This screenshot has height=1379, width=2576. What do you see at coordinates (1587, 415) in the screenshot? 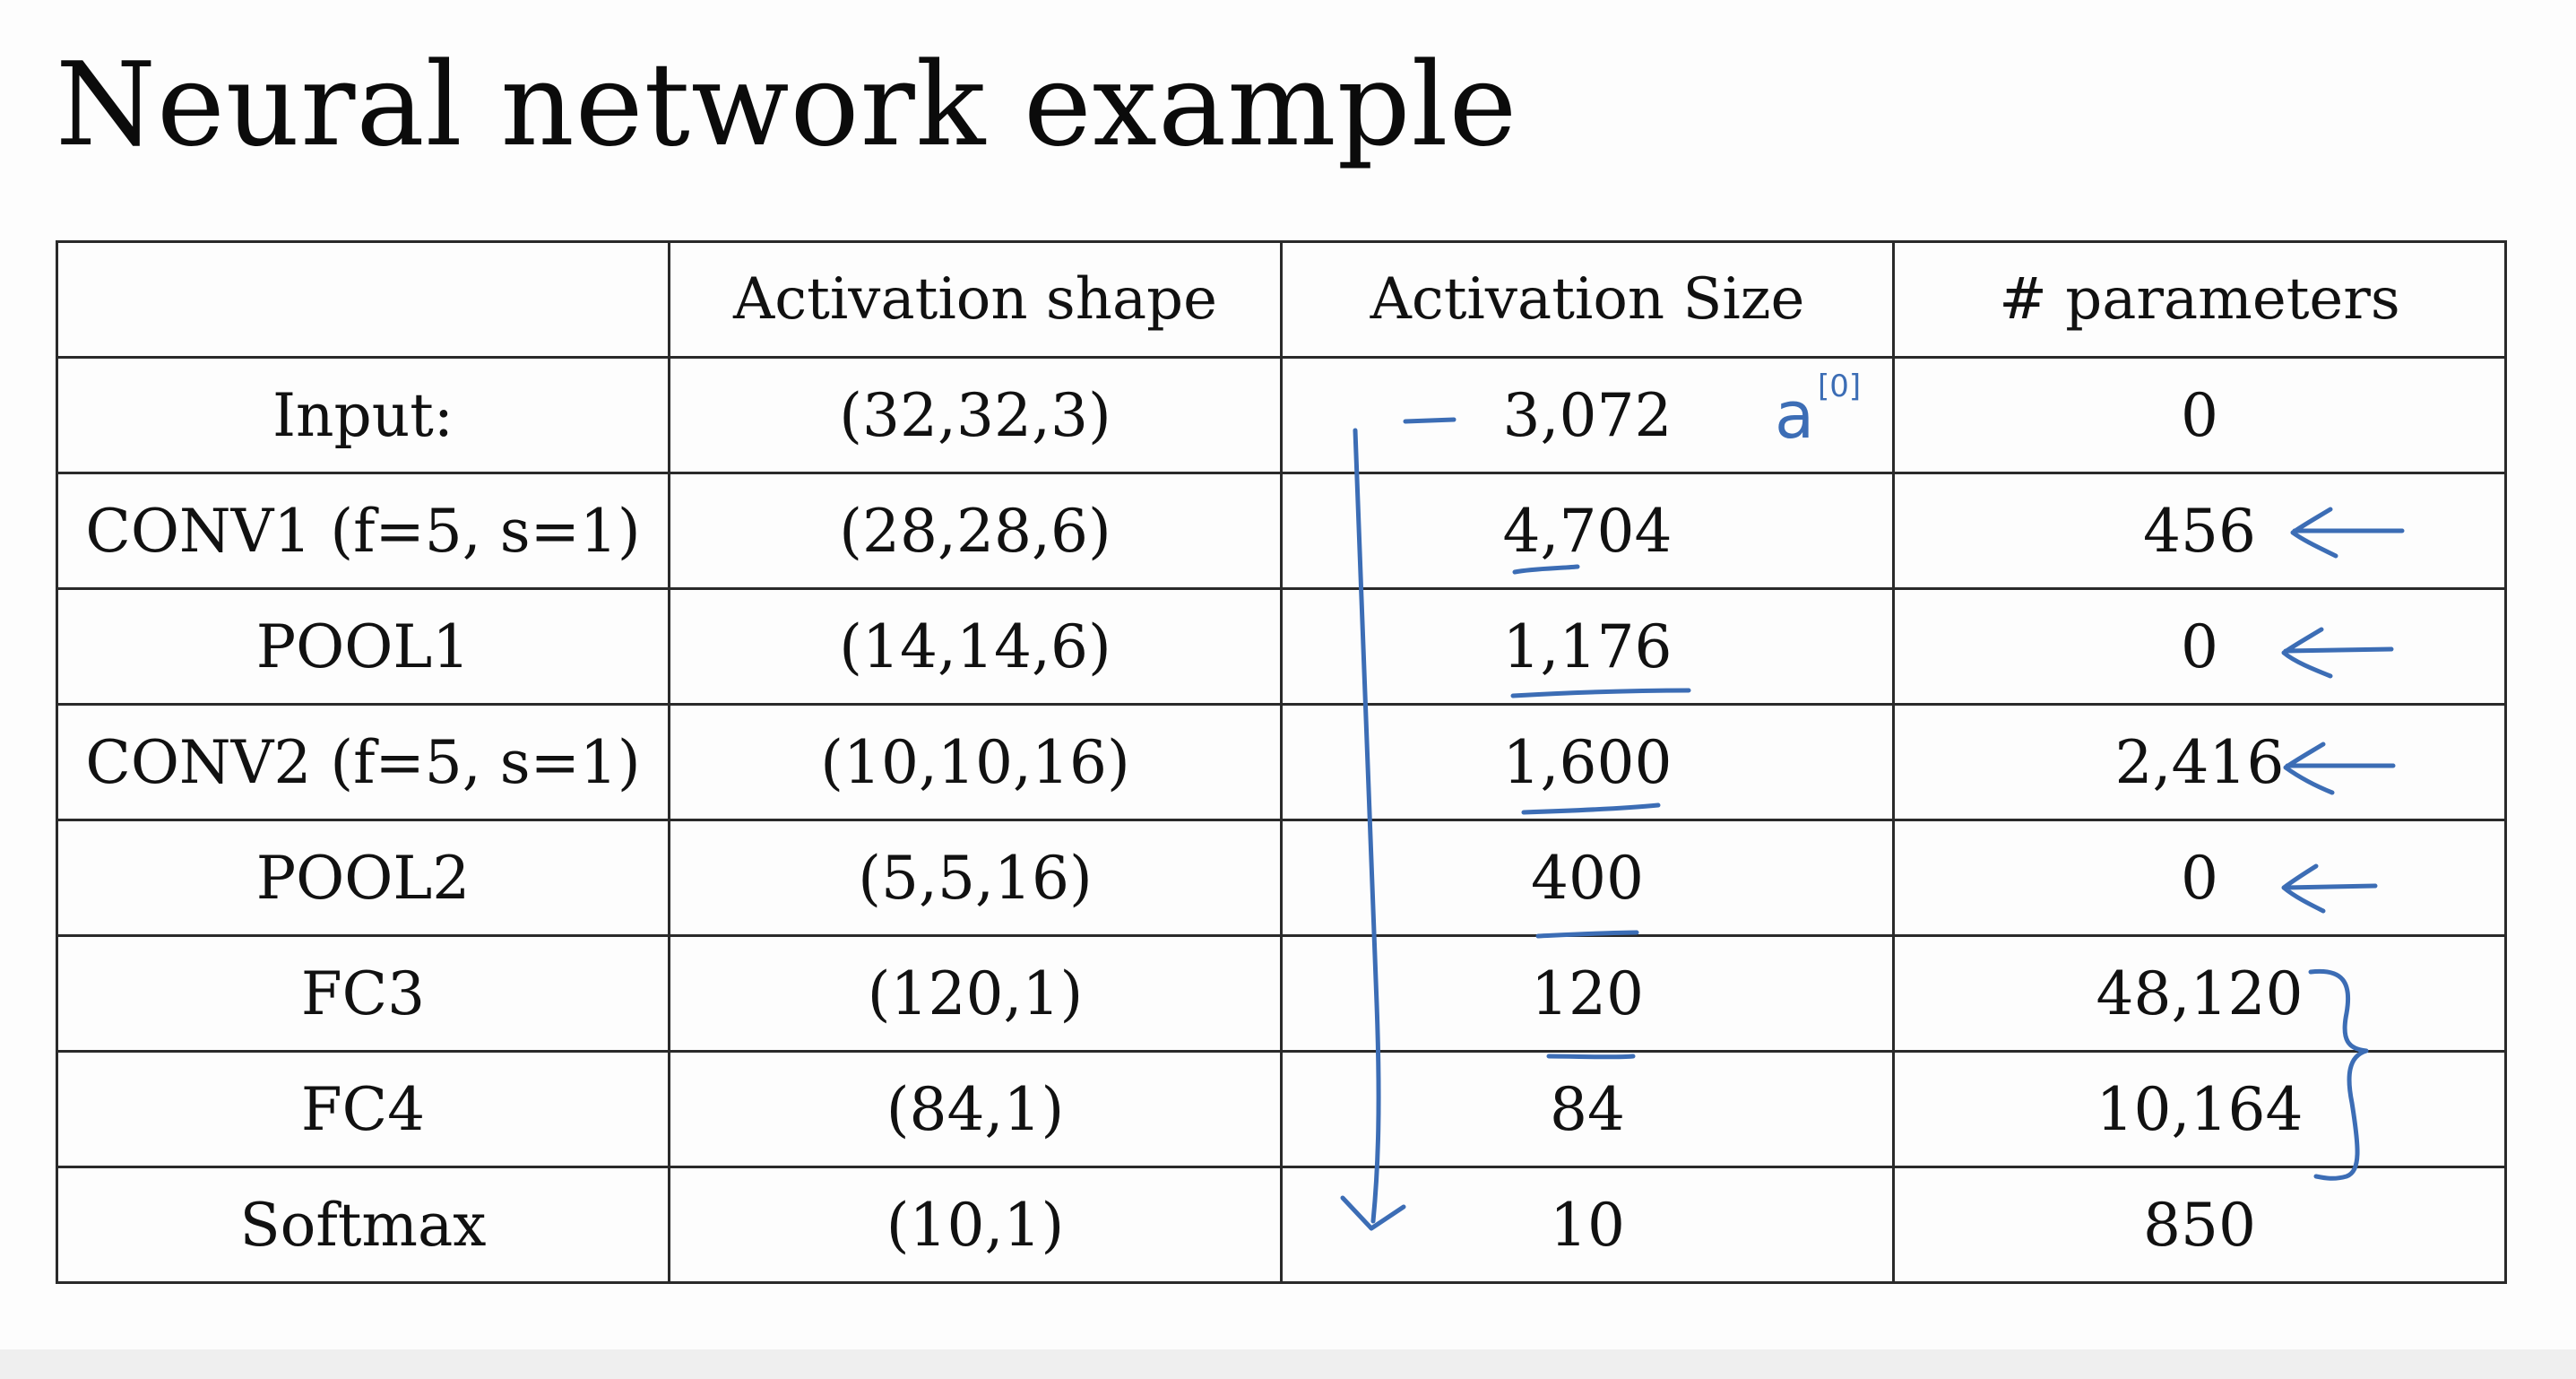
I see `size-cell: 3,072` at bounding box center [1587, 415].